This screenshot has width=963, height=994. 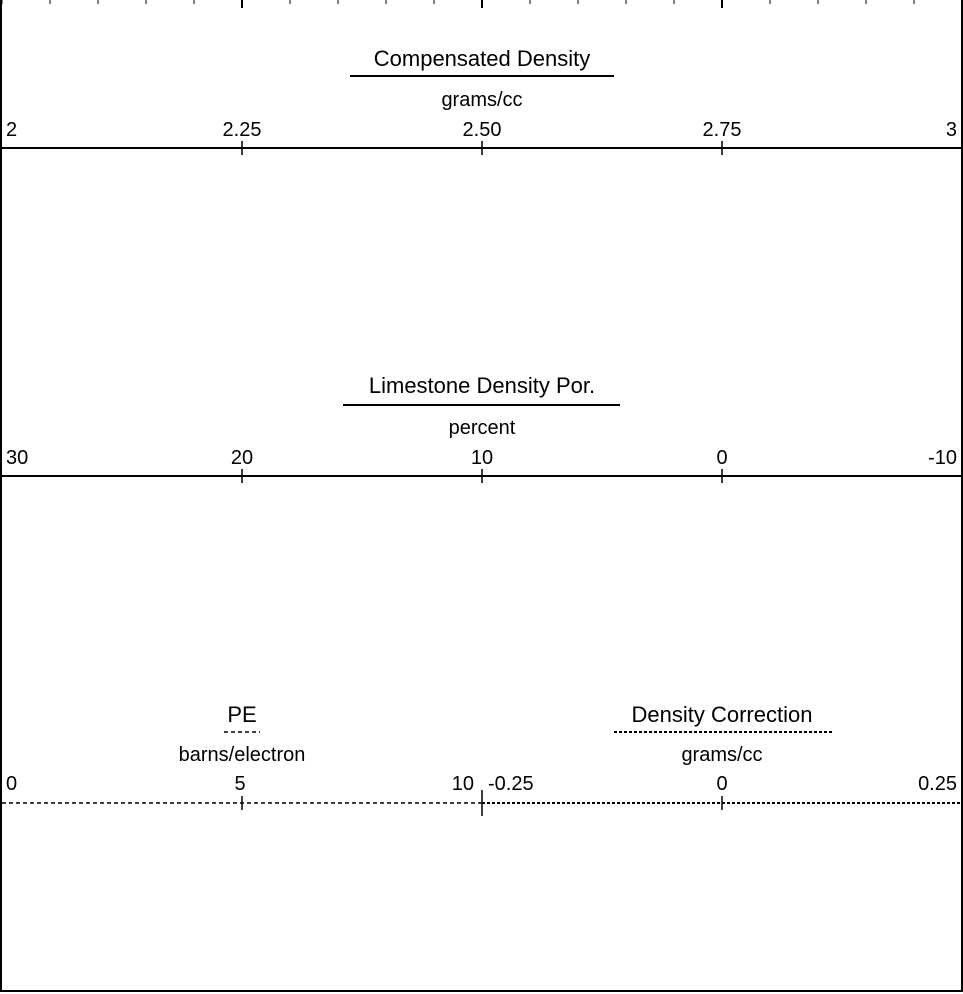 I want to click on tick-label-density-2.50: 2.50, so click(x=482, y=130).